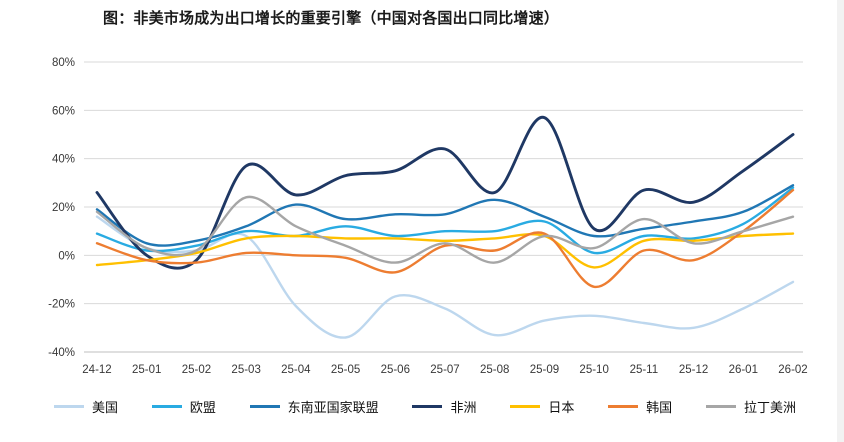  I want to click on x-axis-tick: 25-07, so click(444, 370).